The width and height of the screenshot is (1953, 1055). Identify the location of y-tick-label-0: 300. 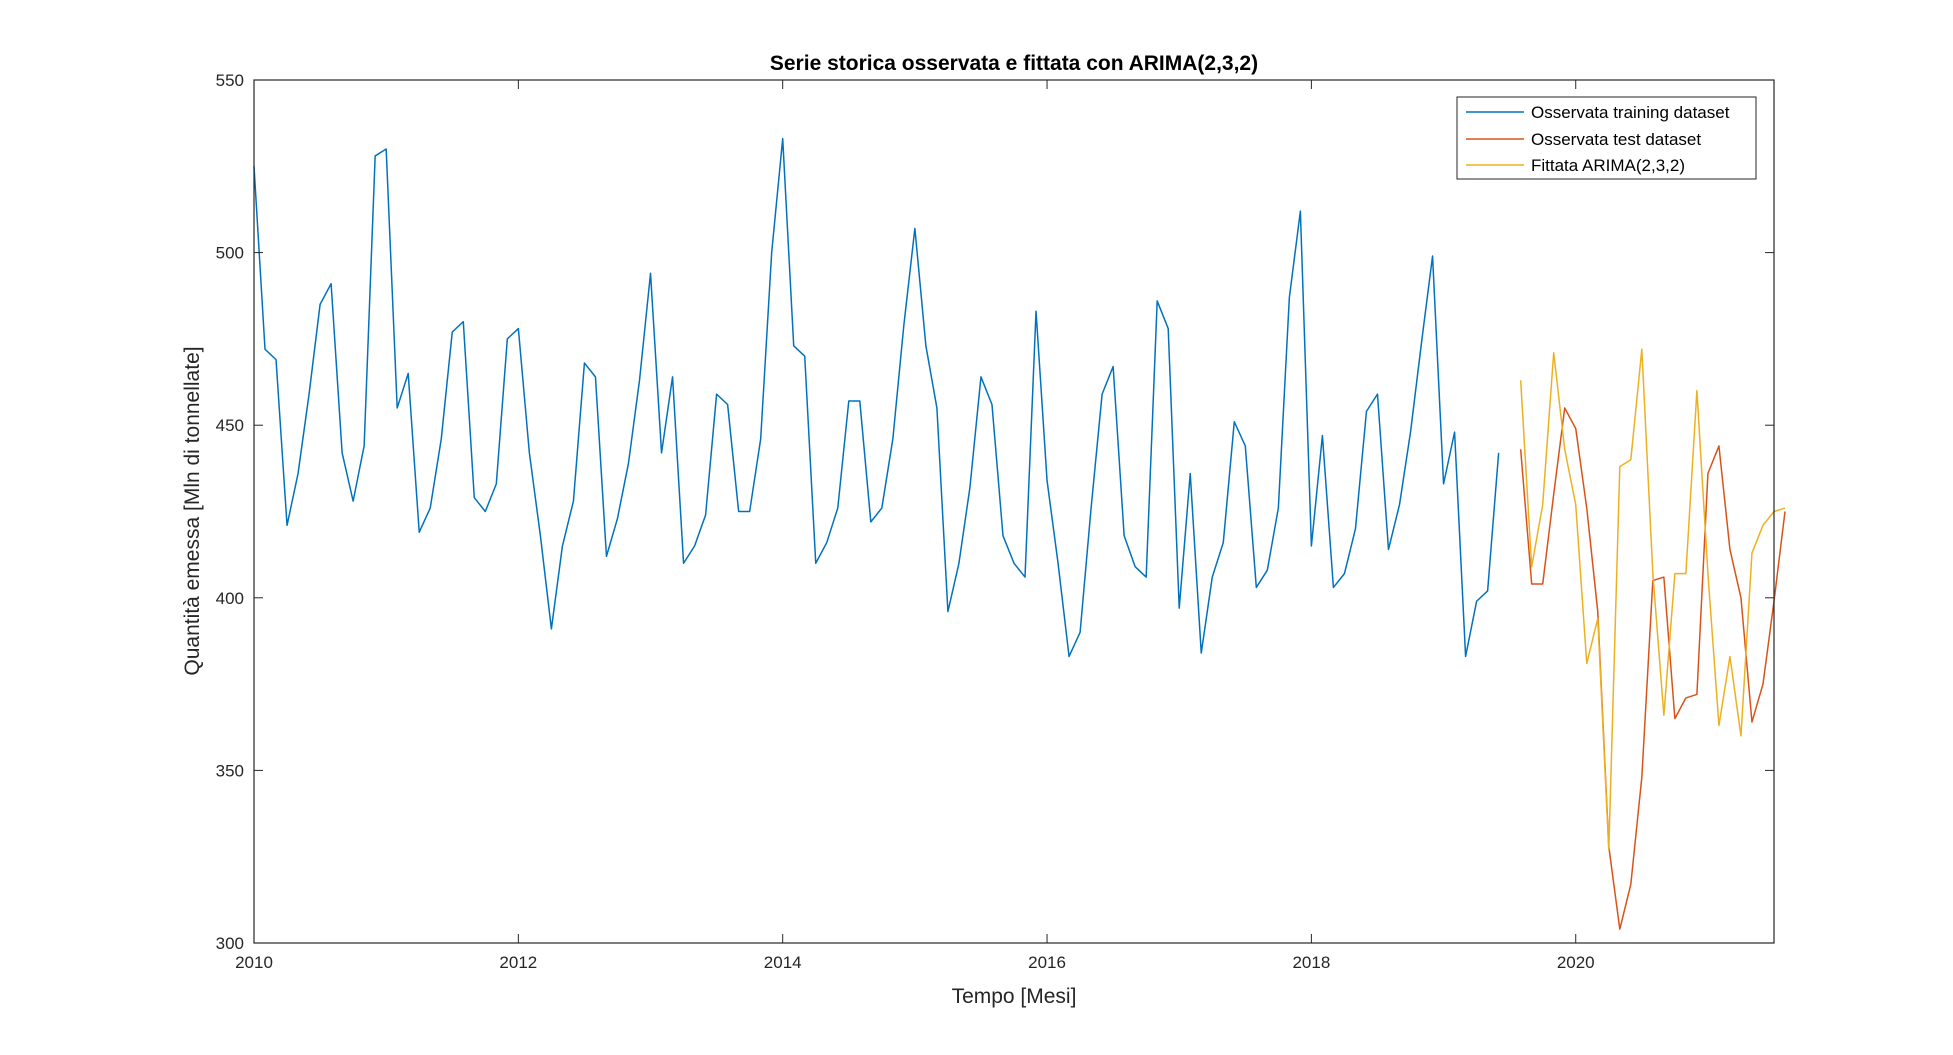
(230, 943).